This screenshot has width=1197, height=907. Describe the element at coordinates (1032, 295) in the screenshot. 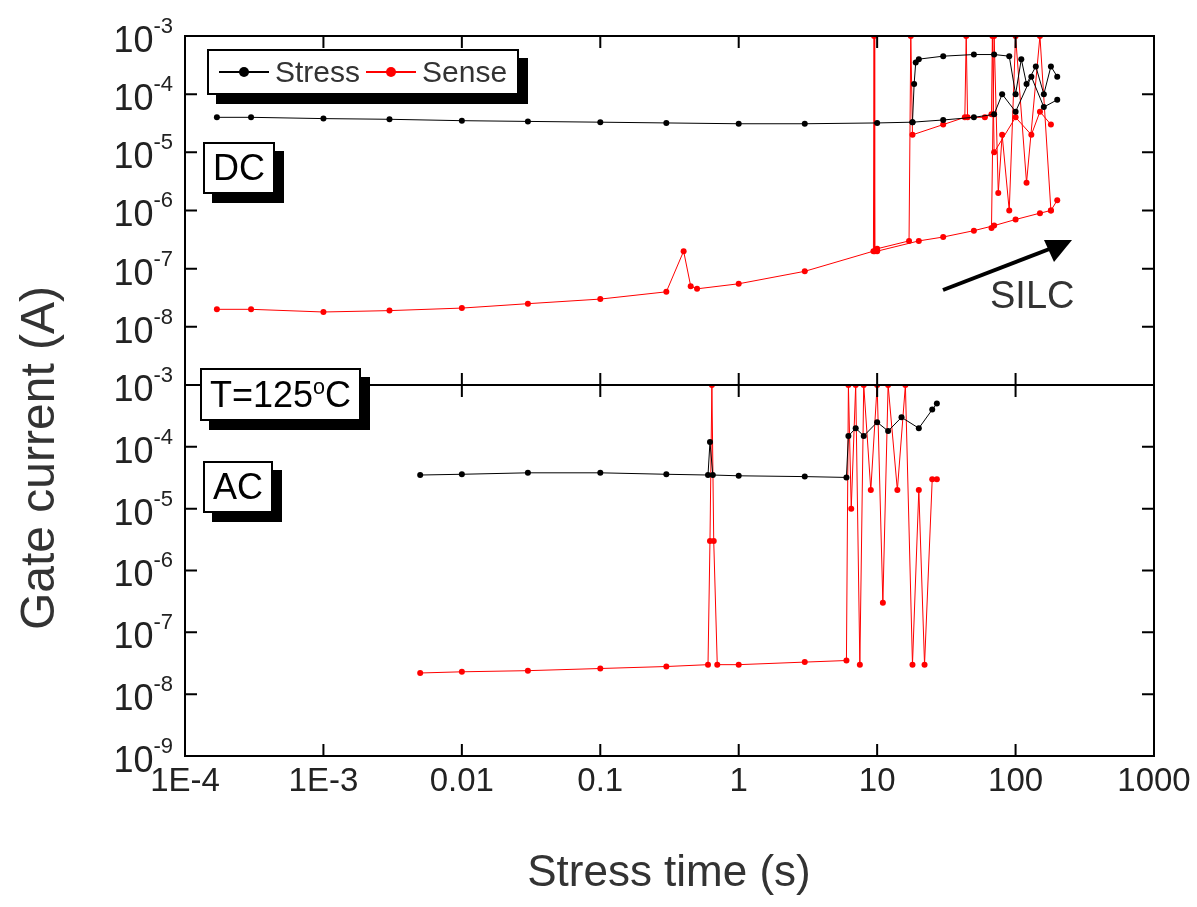

I see `annotation: SILC` at that location.